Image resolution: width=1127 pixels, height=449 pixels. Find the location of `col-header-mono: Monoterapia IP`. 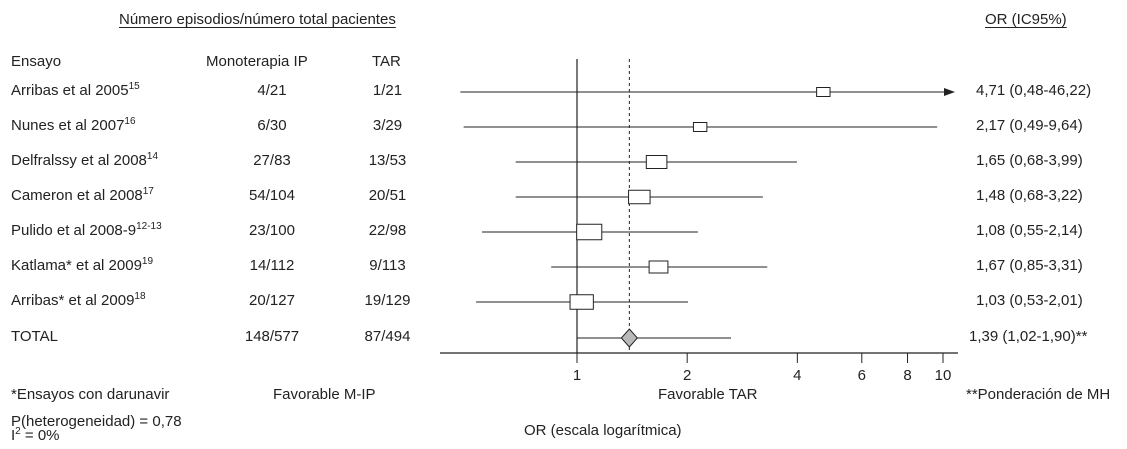

col-header-mono: Monoterapia IP is located at coordinates (257, 61).